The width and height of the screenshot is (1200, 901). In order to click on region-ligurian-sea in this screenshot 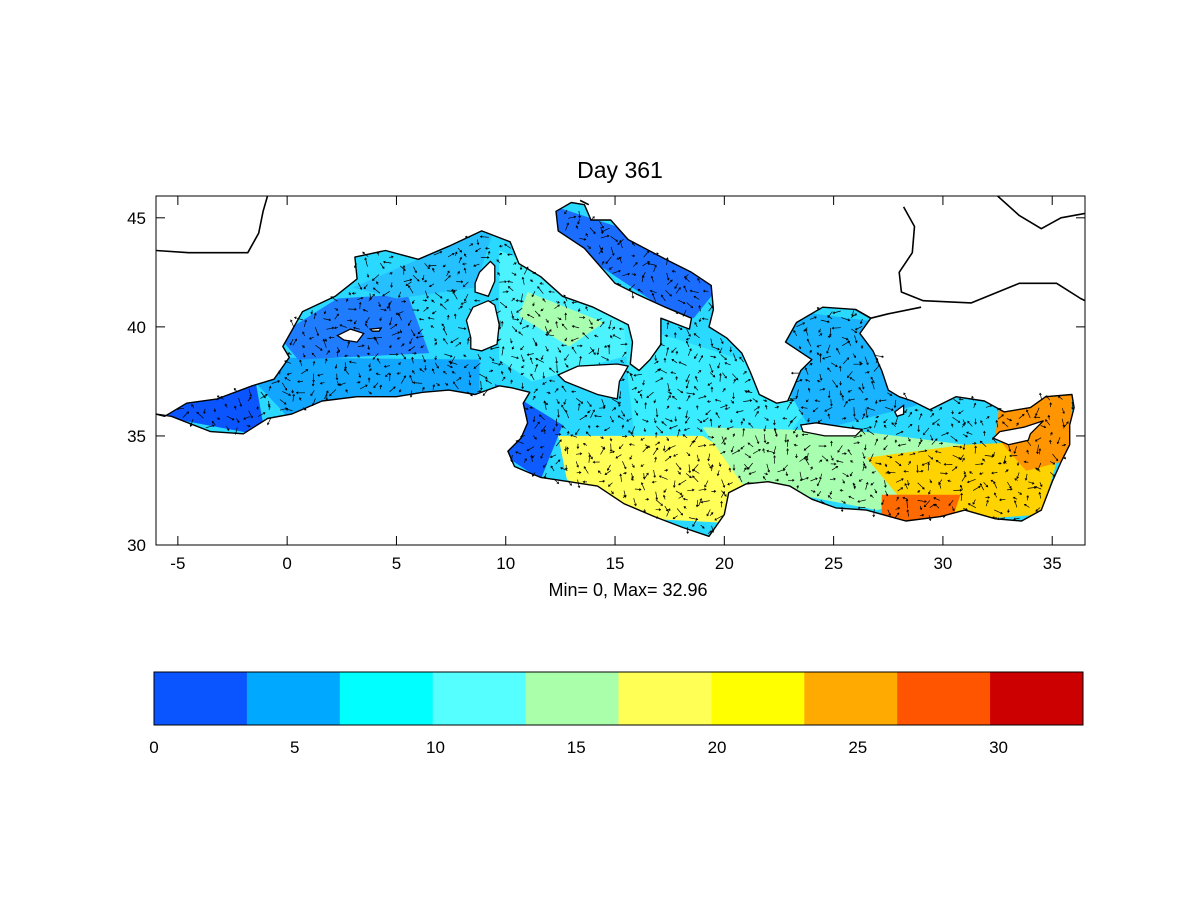, I will do `click(423, 262)`.